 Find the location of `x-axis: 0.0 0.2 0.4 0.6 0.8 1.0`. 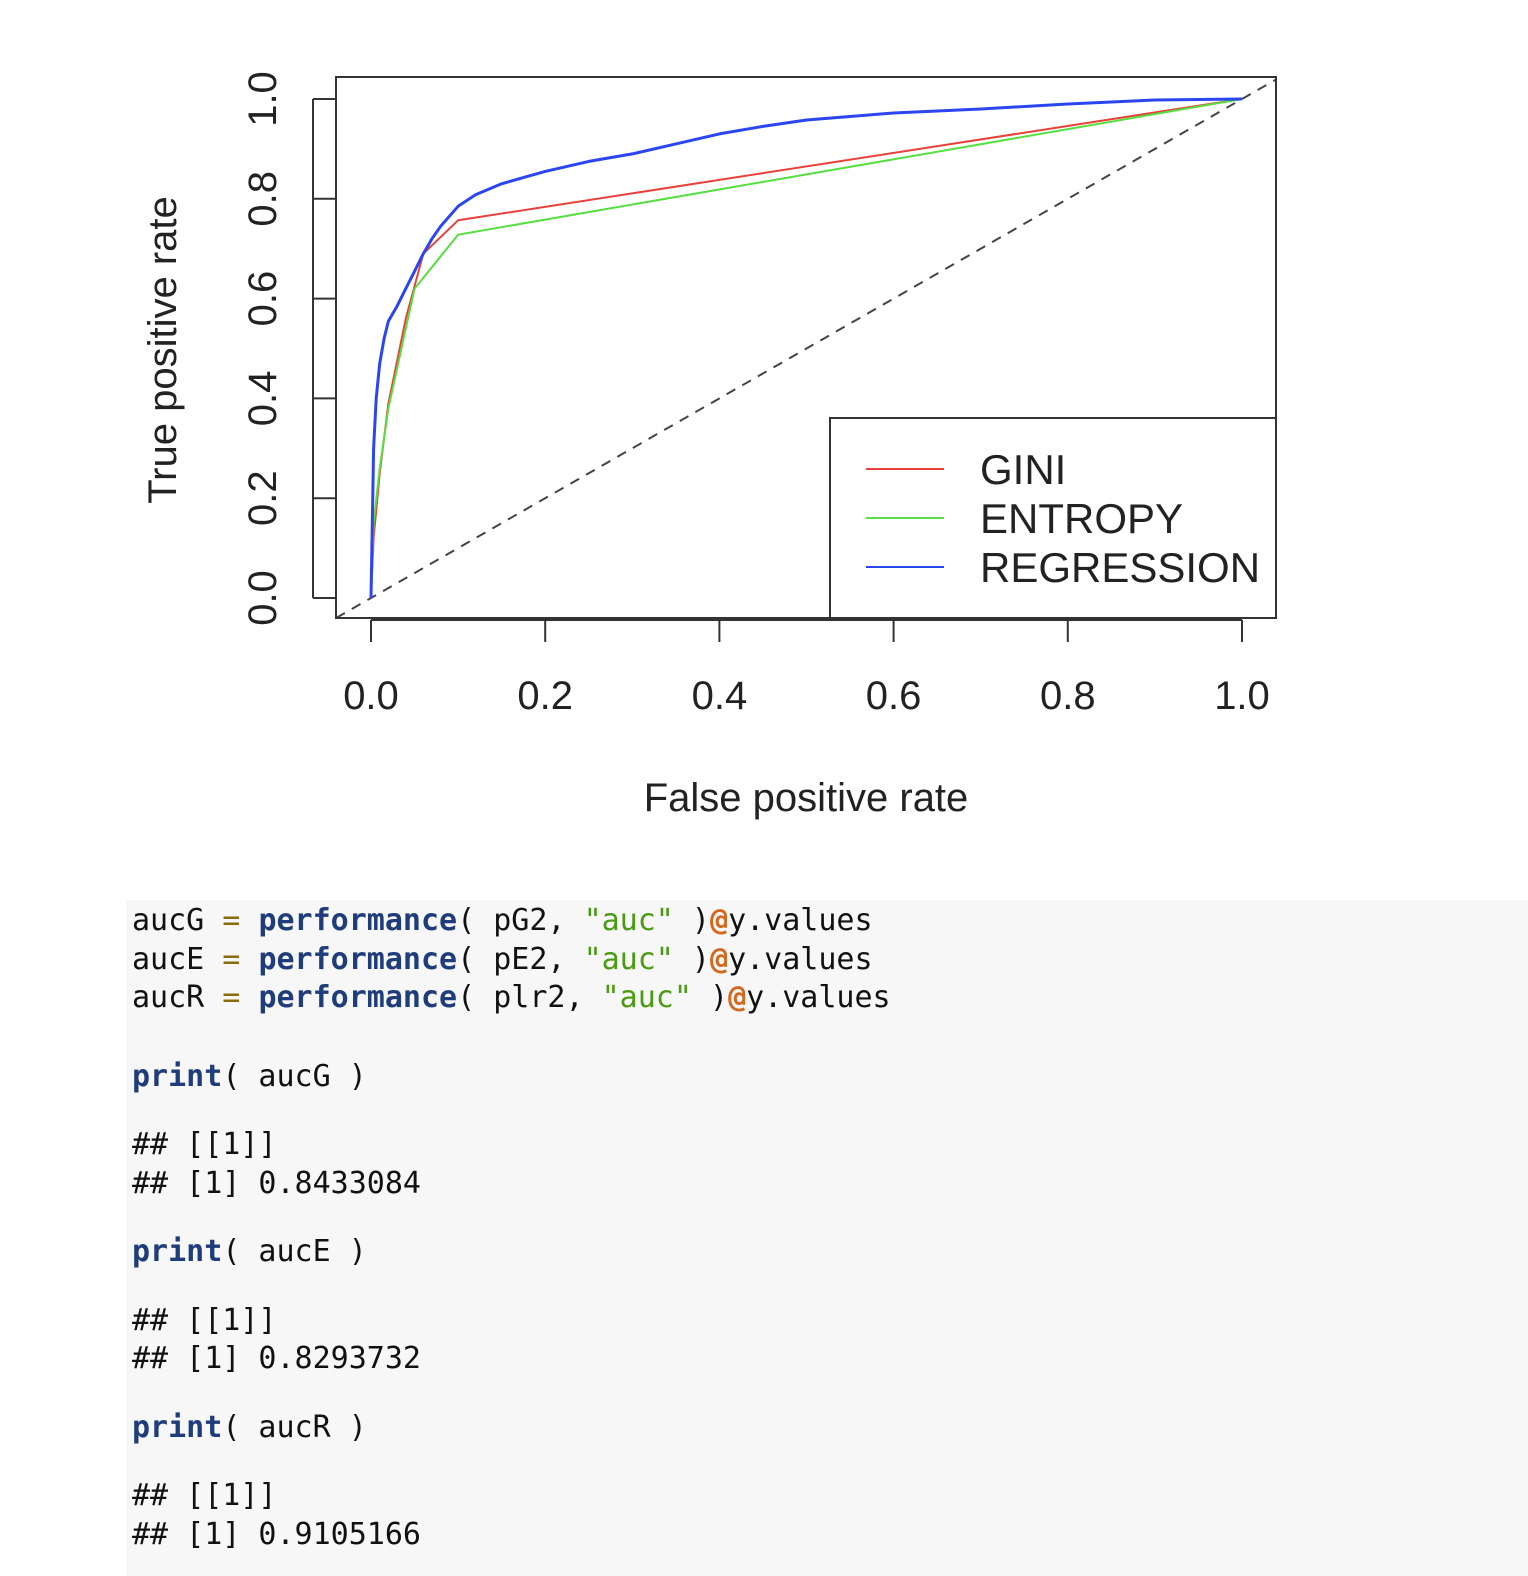

x-axis: 0.0 0.2 0.4 0.6 0.8 1.0 is located at coordinates (806, 668).